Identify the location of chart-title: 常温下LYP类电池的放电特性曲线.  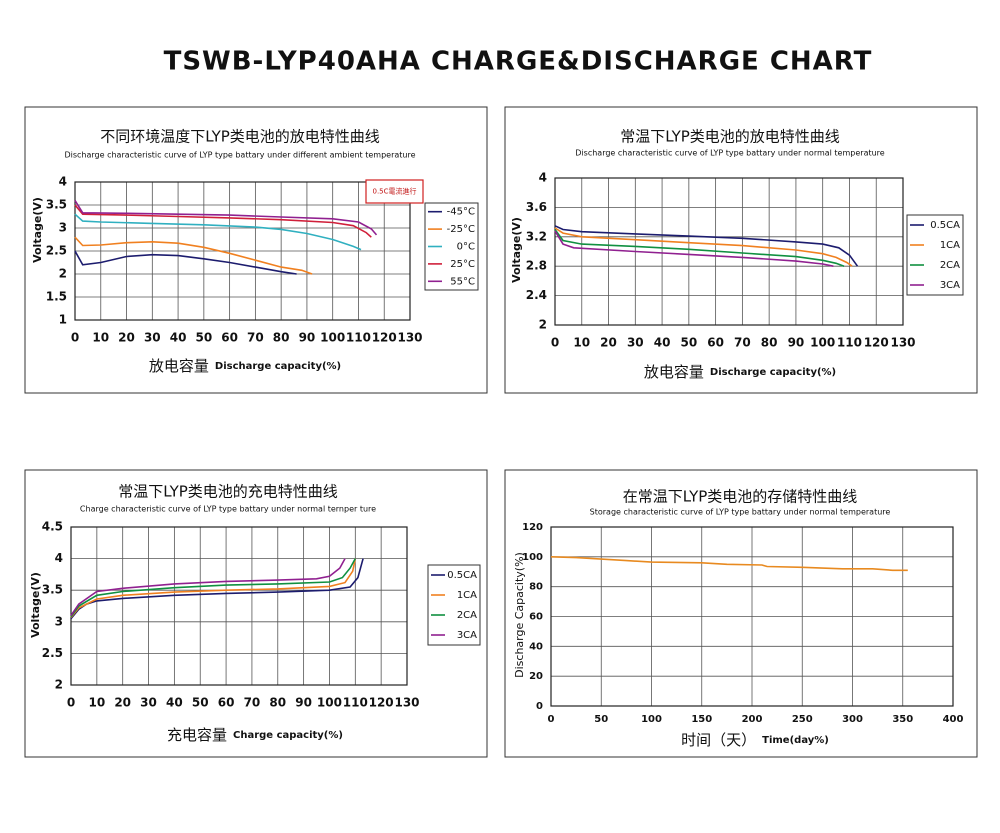
(730, 137).